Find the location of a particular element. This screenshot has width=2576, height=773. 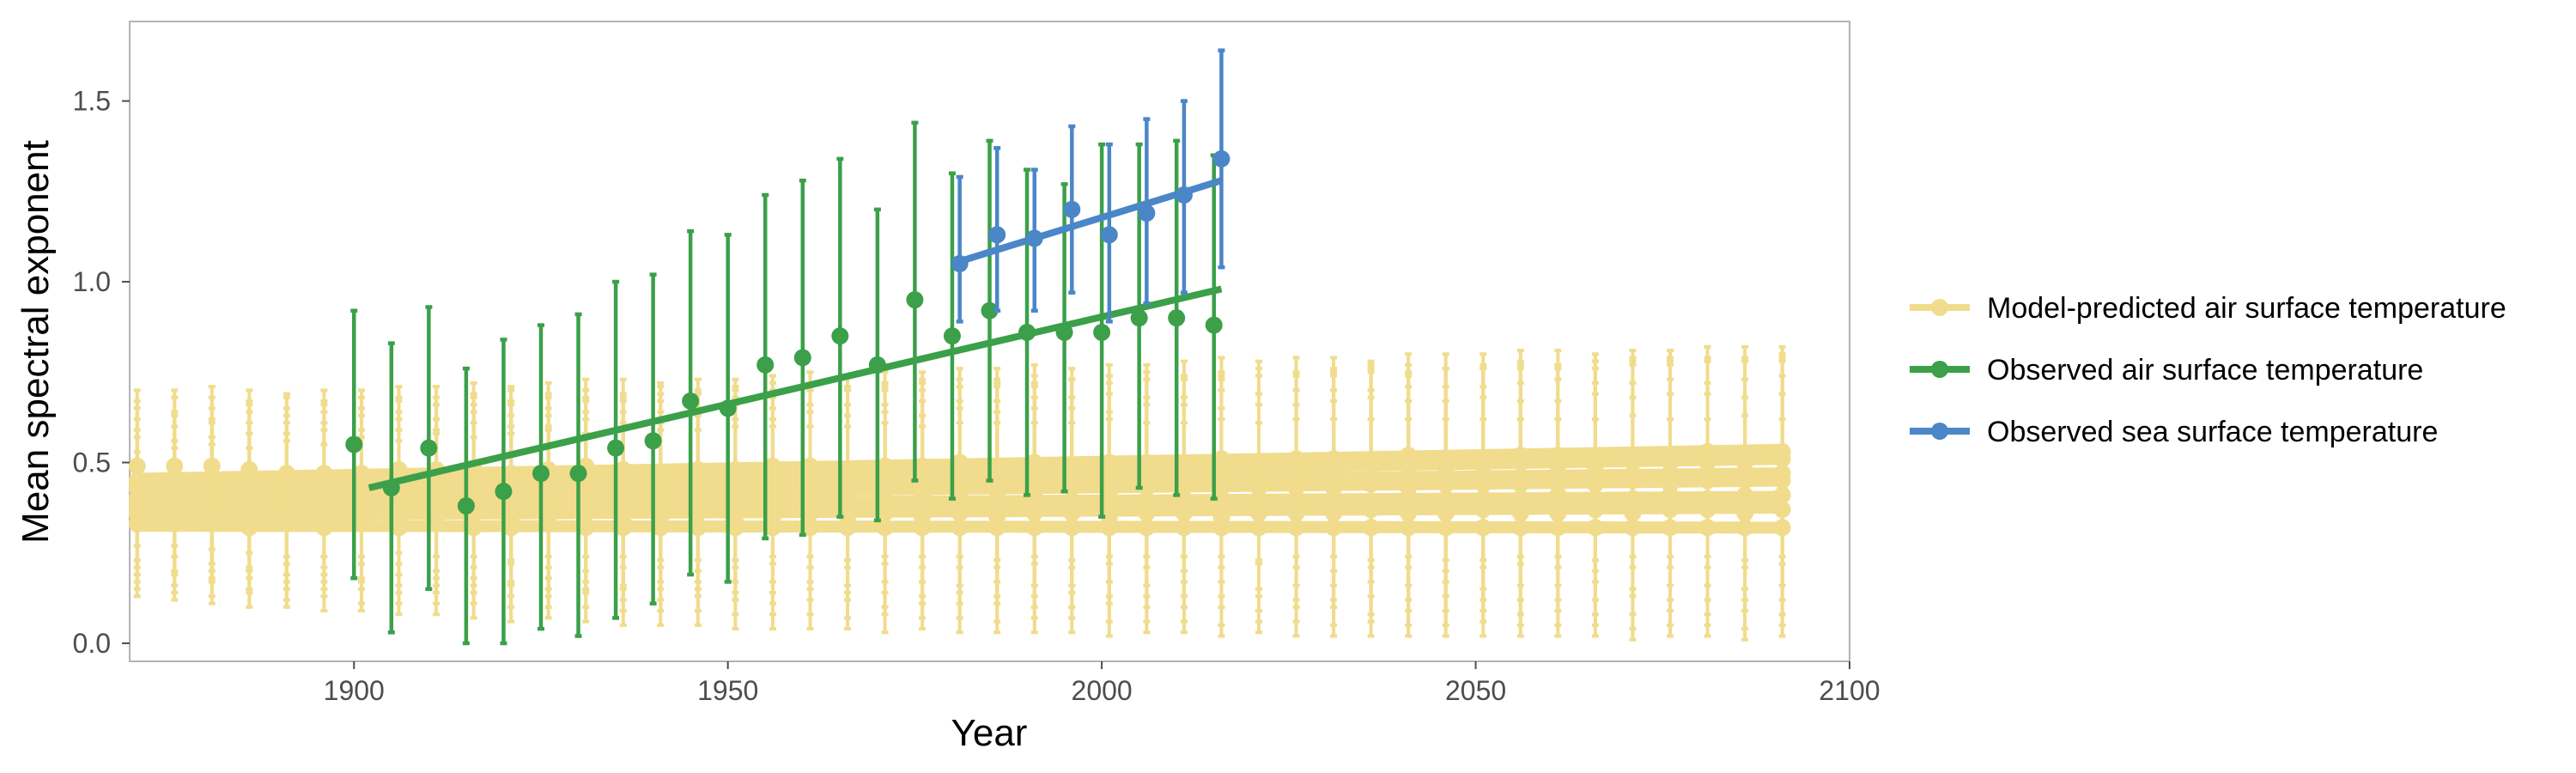

model-trend-line is located at coordinates (960, 527).